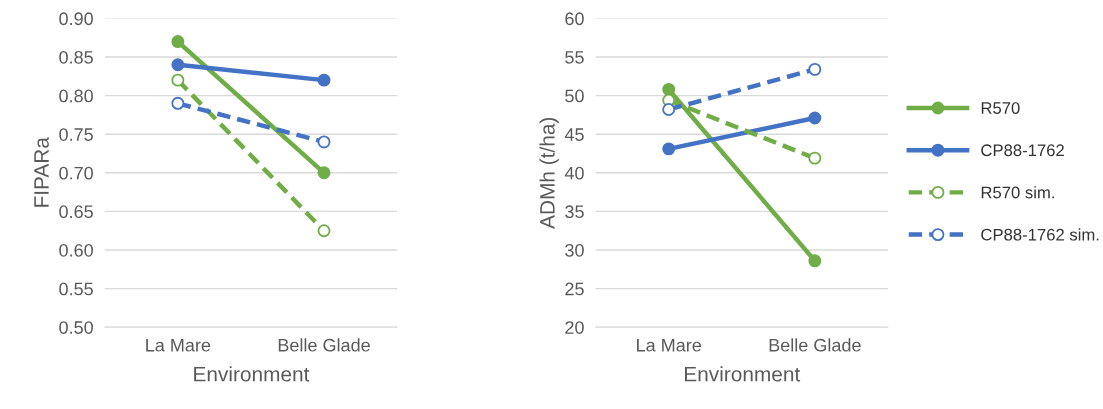  Describe the element at coordinates (76, 327) in the screenshot. I see `y-tick-label: 0.50` at that location.